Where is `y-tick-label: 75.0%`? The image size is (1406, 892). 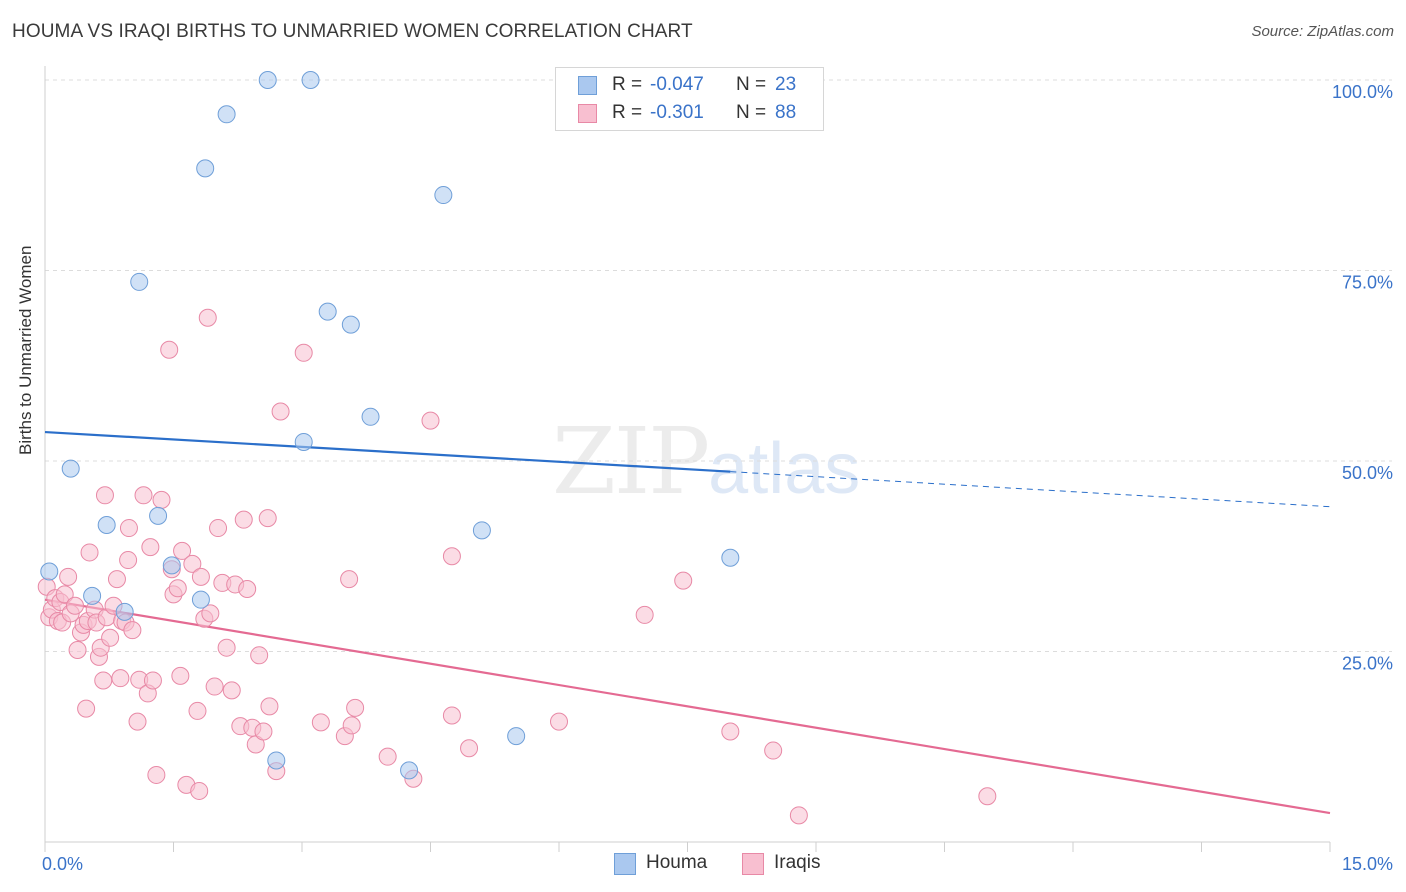
y-tick-label: 75.0% is located at coordinates (1367, 283).